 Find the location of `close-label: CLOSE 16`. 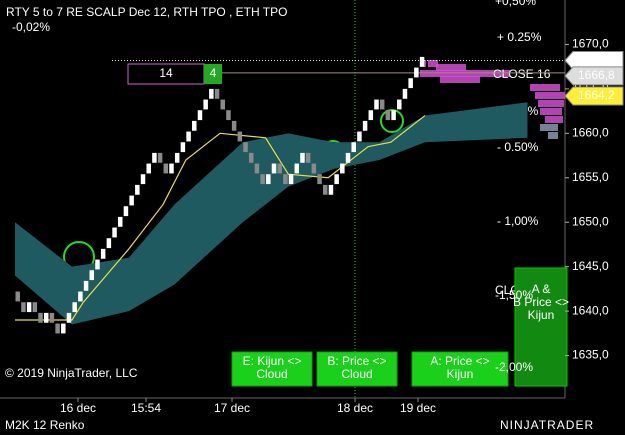

close-label: CLOSE 16 is located at coordinates (522, 74).